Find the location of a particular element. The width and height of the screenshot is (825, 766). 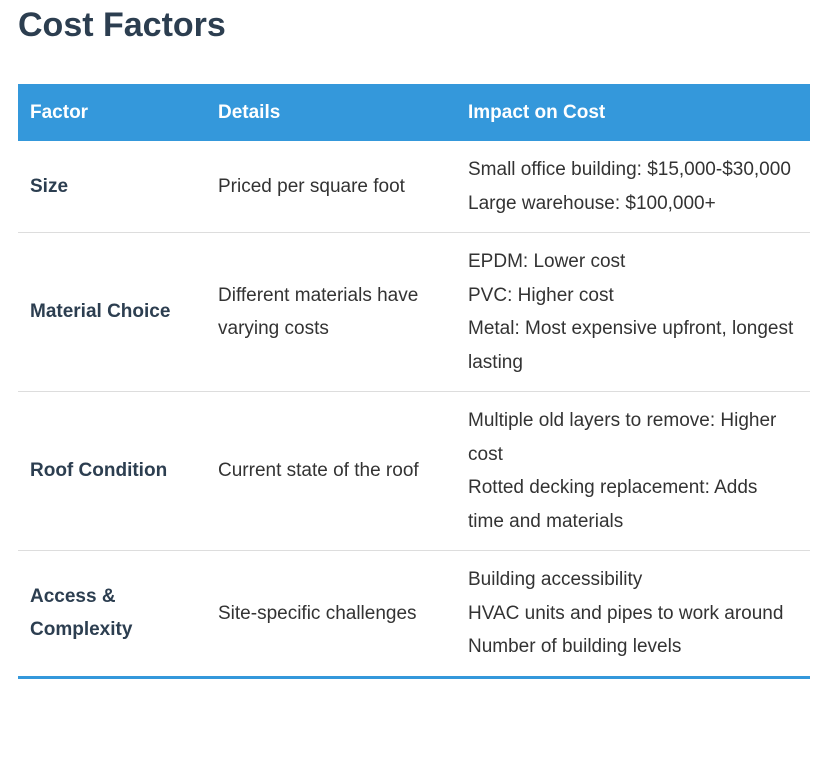

header-row: Factor Details Impact on Cost is located at coordinates (414, 112).